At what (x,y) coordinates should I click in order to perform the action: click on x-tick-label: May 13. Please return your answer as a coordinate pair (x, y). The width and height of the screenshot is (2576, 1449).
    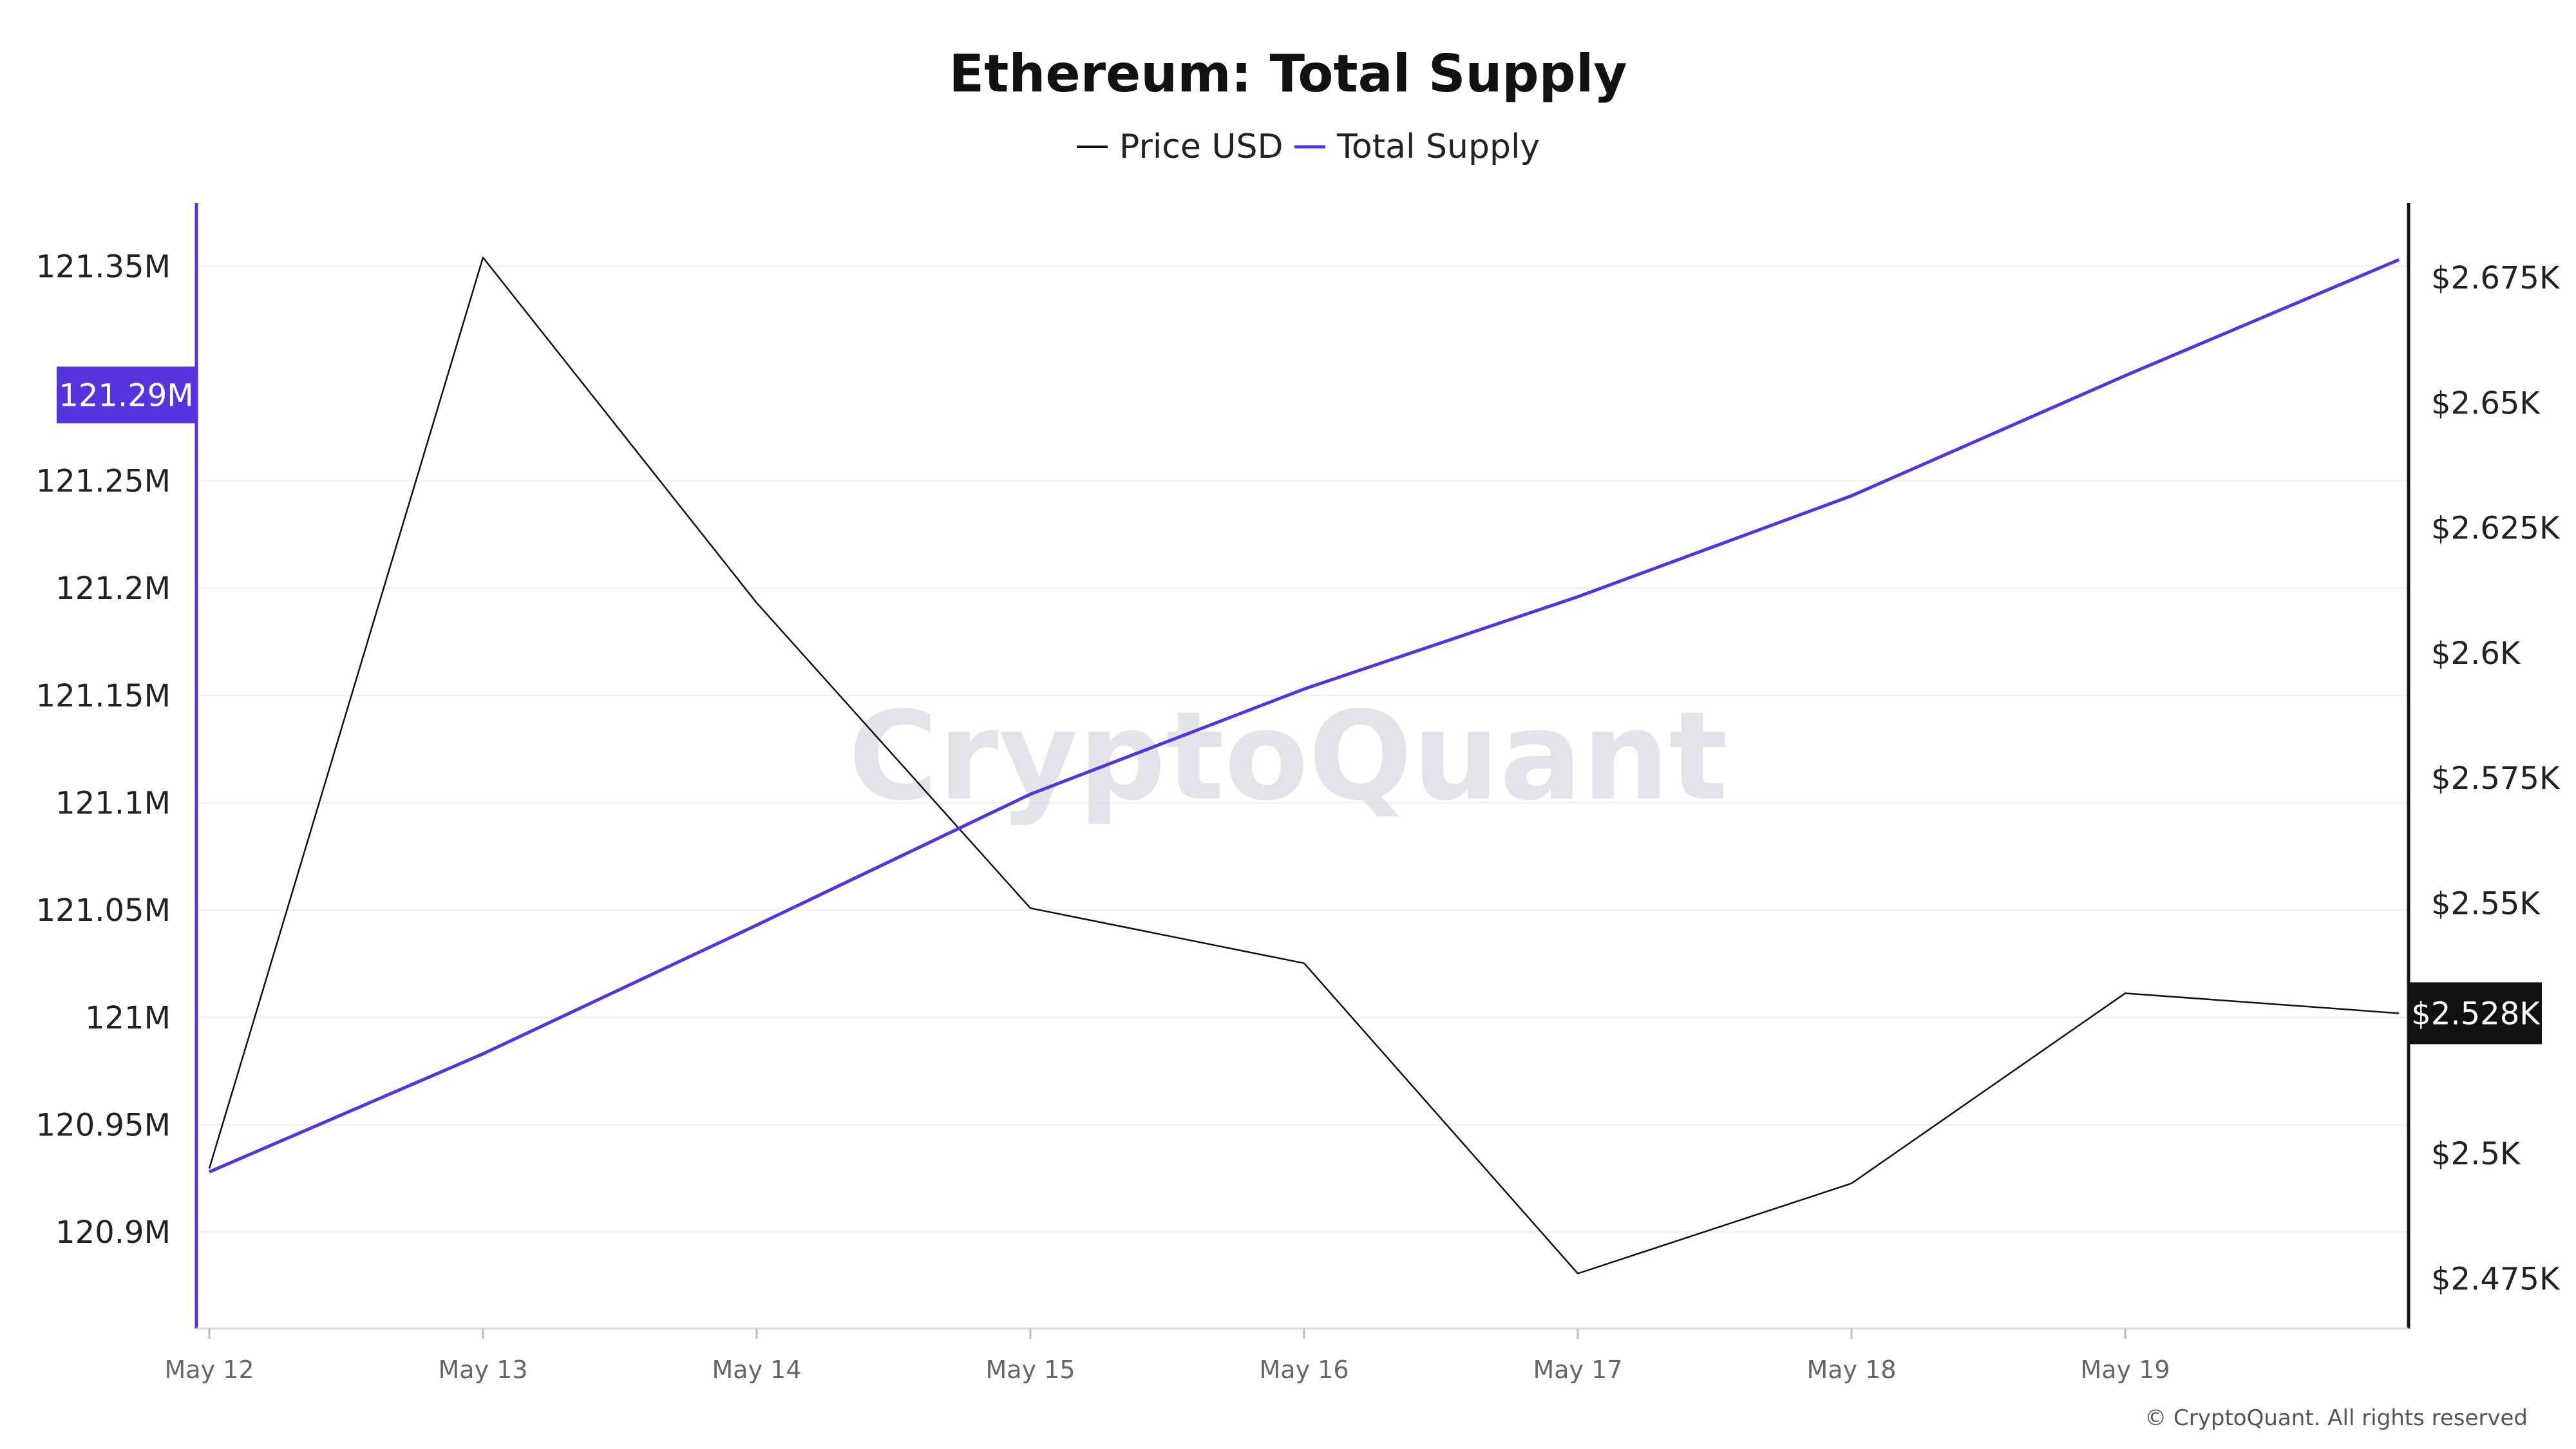
    Looking at the image, I should click on (483, 1370).